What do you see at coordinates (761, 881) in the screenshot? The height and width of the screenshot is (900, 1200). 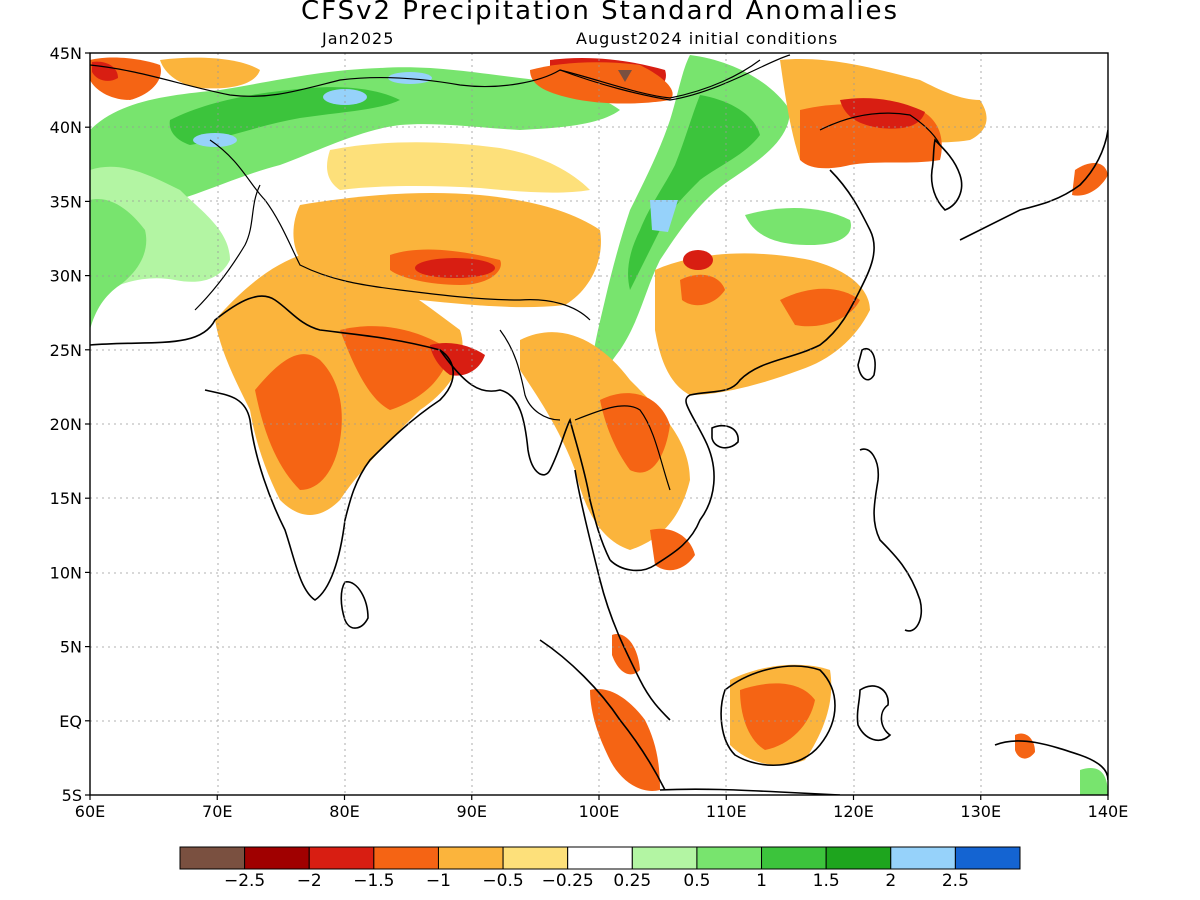 I see `colorbar-label: 1` at bounding box center [761, 881].